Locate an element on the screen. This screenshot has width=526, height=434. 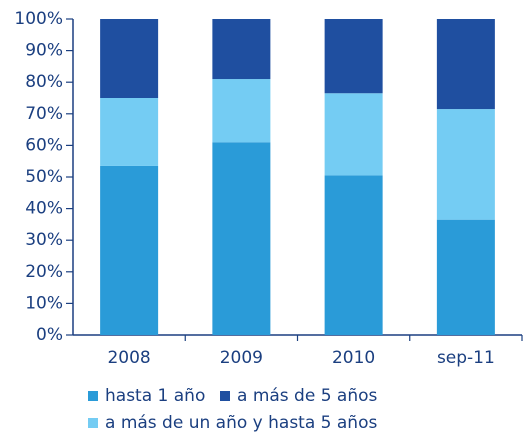
y-tick-label: 0% is located at coordinates (49, 335).